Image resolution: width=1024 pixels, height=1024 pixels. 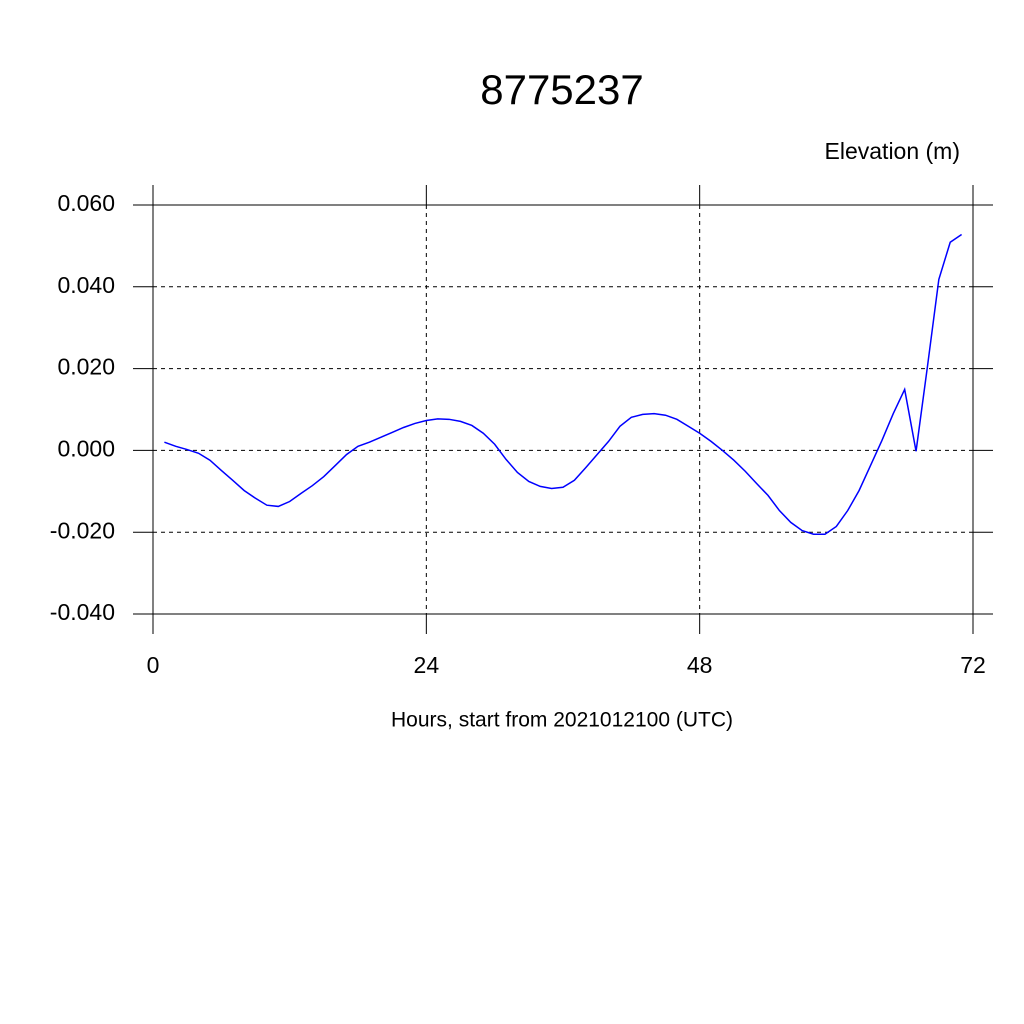 What do you see at coordinates (700, 665) in the screenshot?
I see `x-tick-label: 48` at bounding box center [700, 665].